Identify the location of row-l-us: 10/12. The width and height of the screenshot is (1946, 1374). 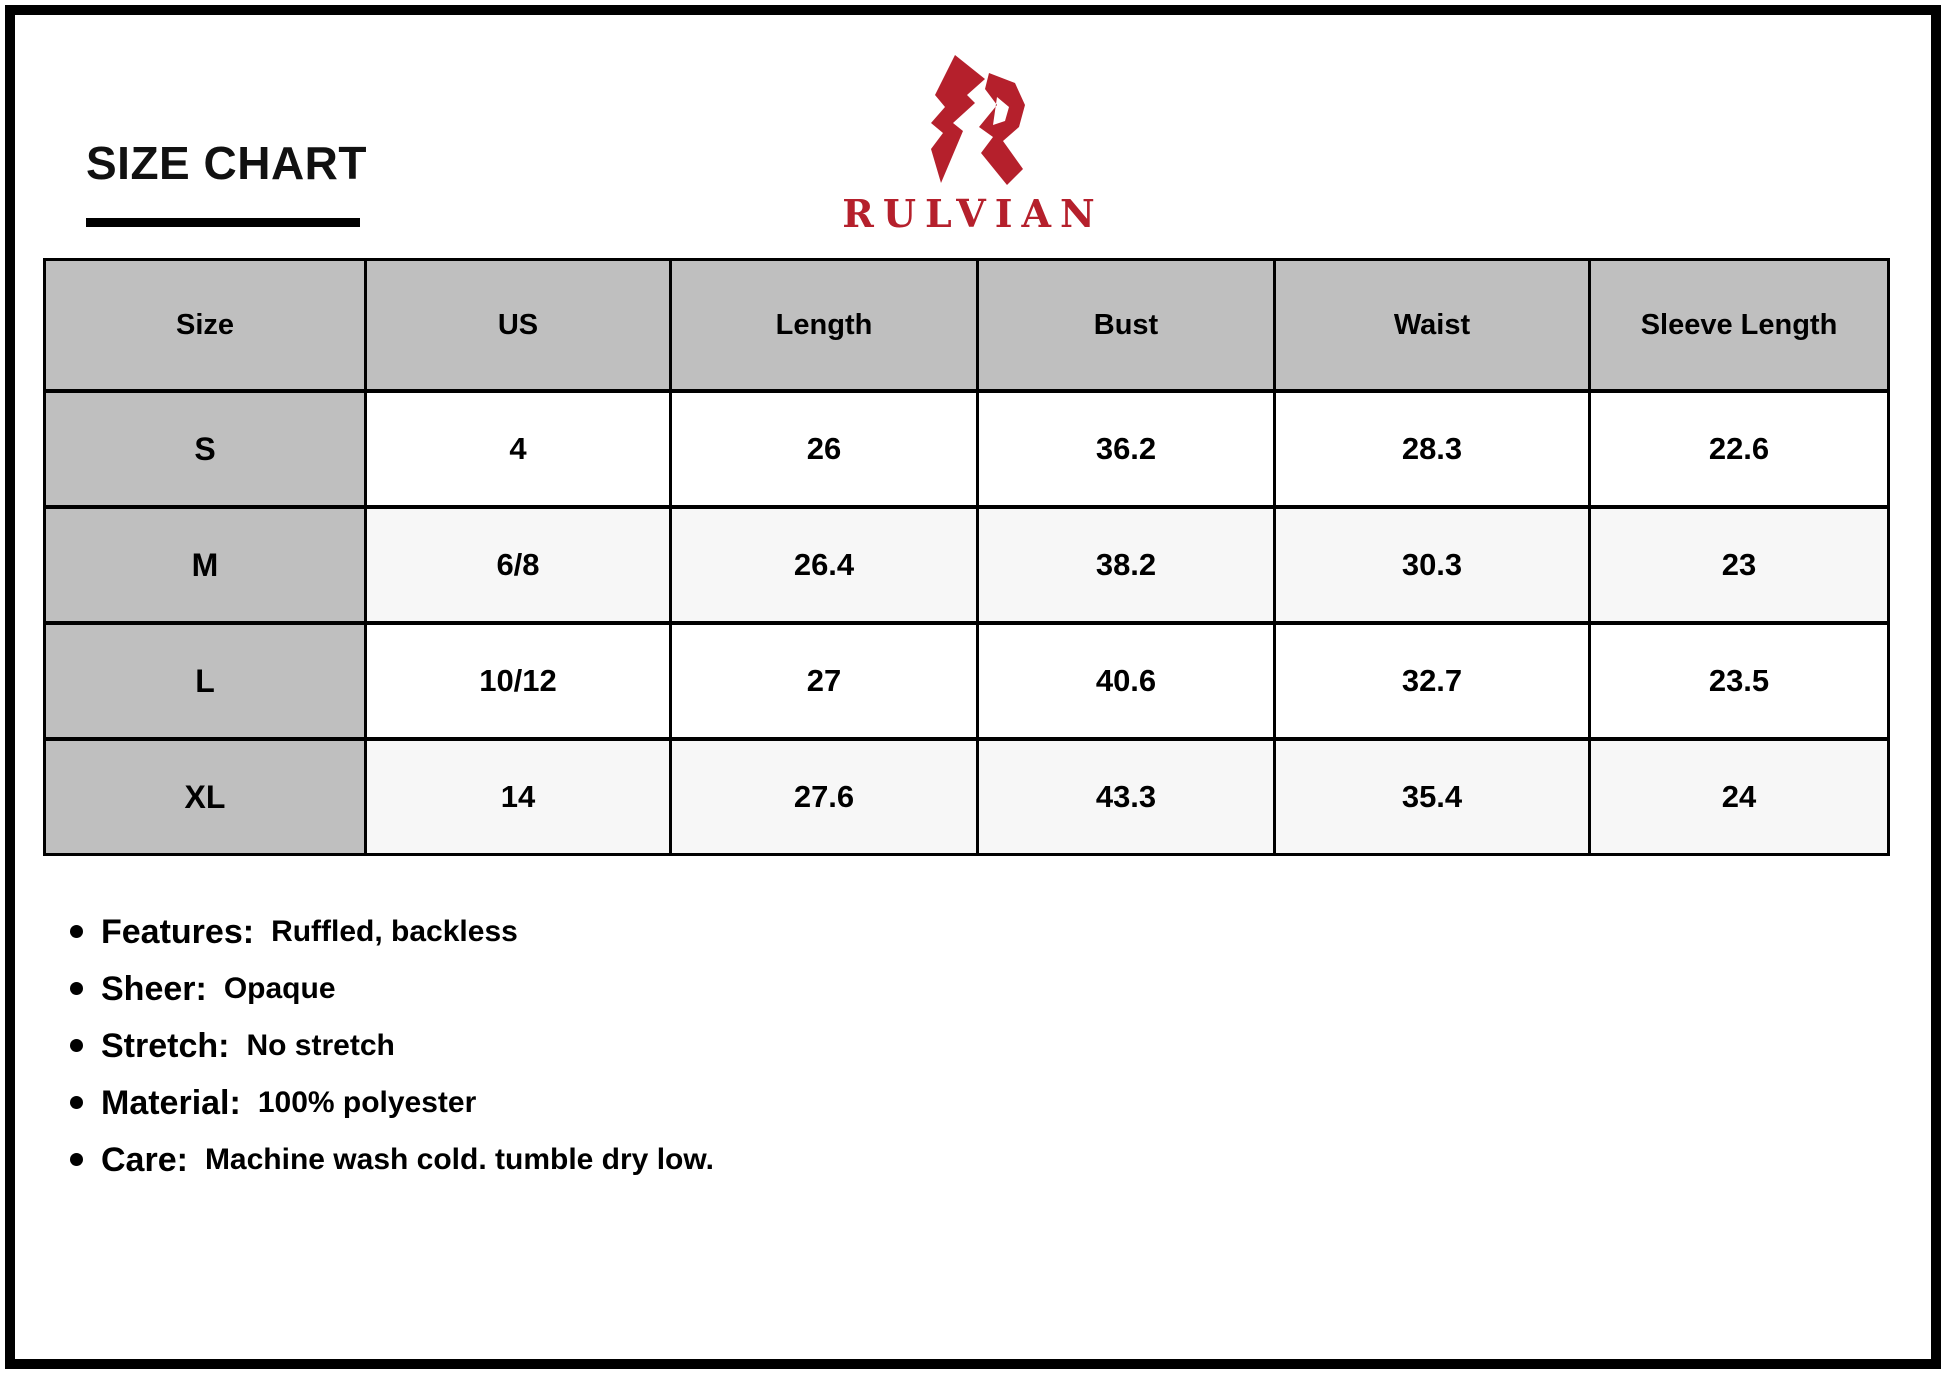
(518, 681).